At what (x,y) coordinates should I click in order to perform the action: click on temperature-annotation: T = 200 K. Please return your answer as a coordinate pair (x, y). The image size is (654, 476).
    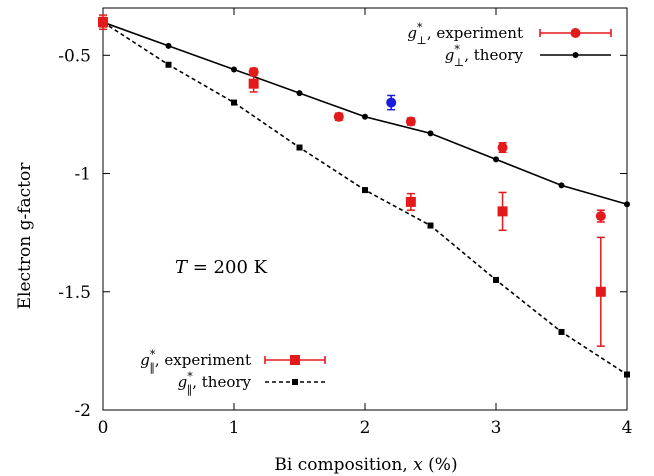
    Looking at the image, I should click on (221, 267).